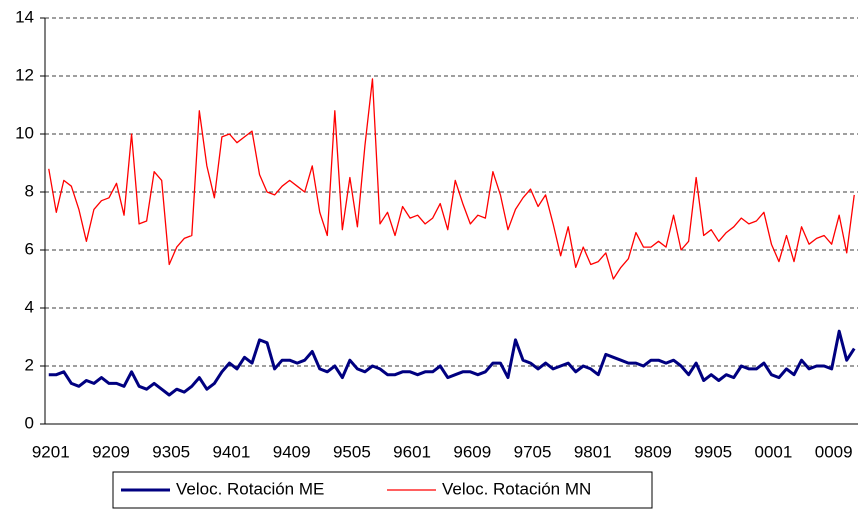 The height and width of the screenshot is (511, 864). I want to click on x-tick-label: 9209, so click(111, 451).